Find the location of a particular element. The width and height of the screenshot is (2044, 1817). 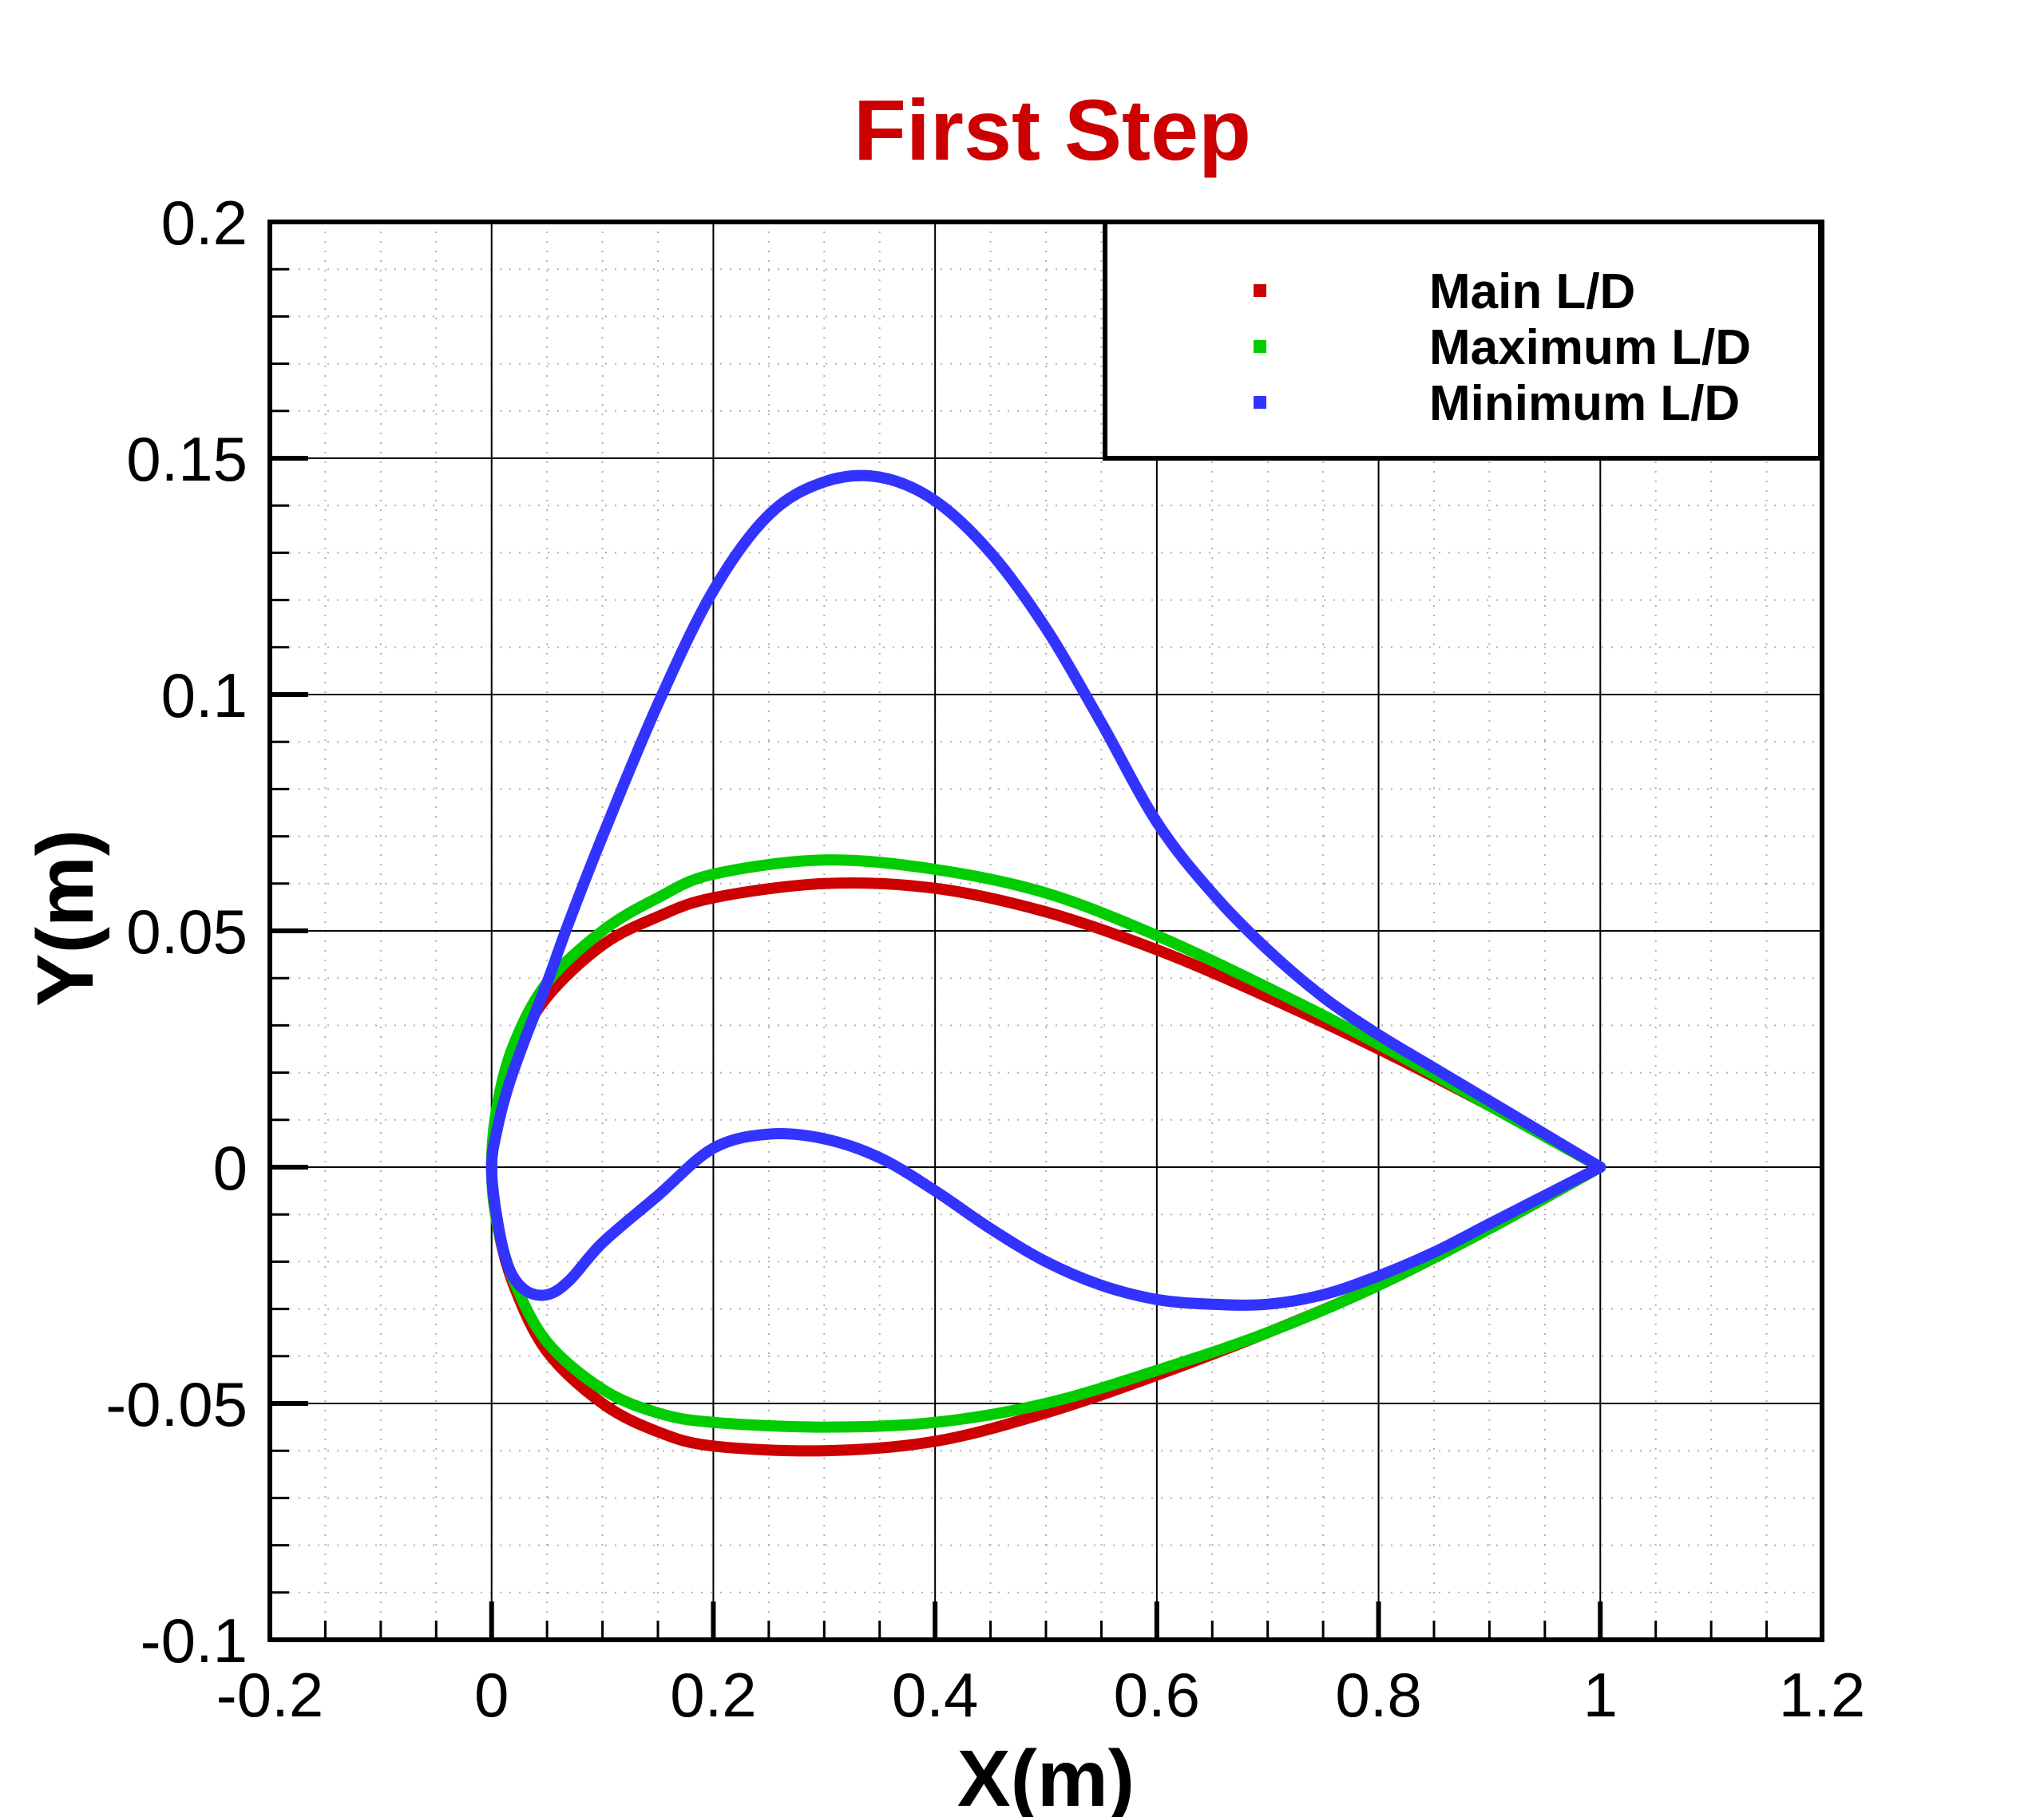

y-tick-label: 0.15 is located at coordinates (187, 459).